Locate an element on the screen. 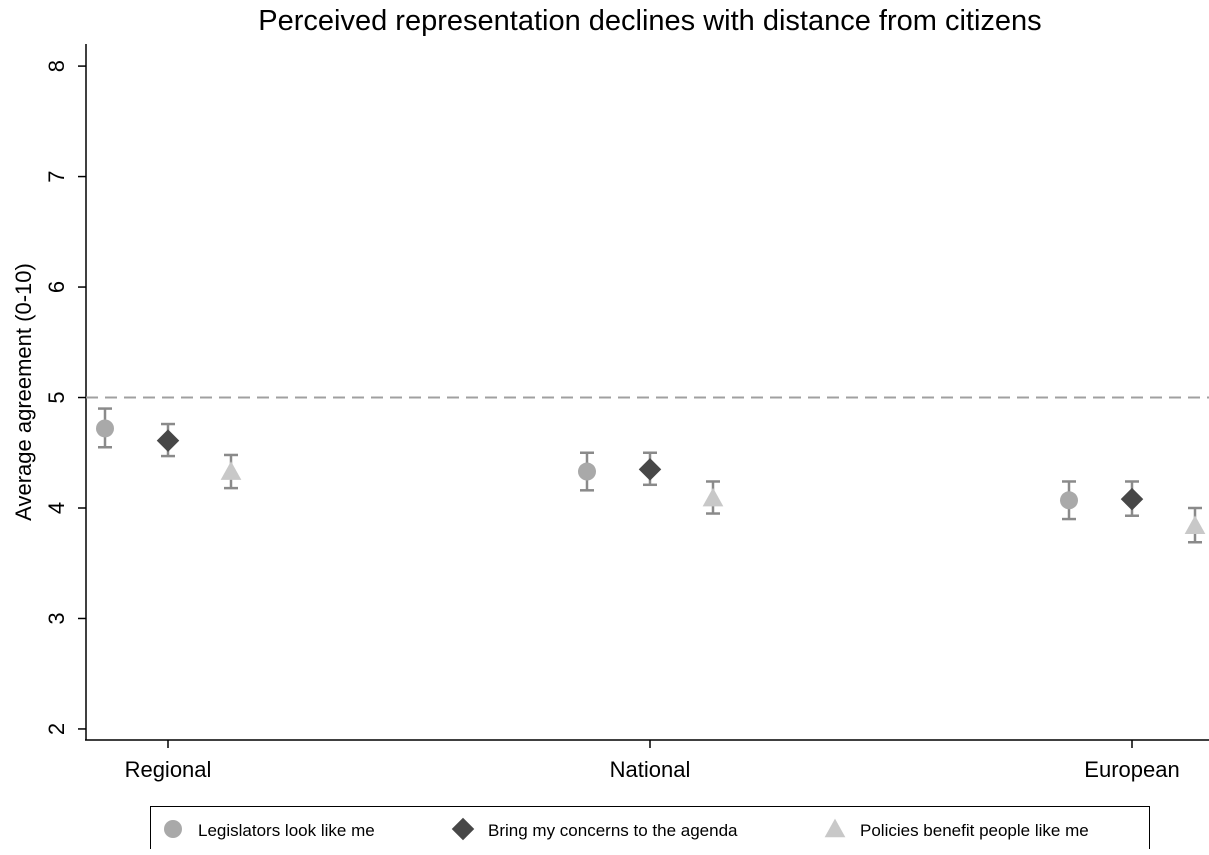  y-axis-ticks: 2 3 4 5 6 7 8 is located at coordinates (65, 397).